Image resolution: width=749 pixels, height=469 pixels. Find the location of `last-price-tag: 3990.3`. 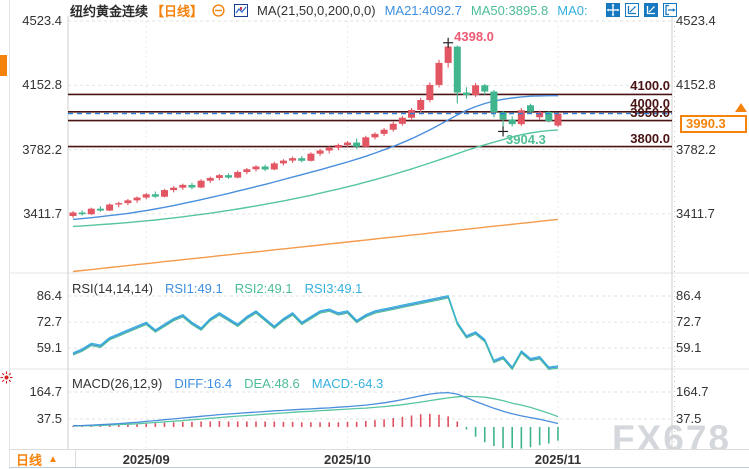

last-price-tag: 3990.3 is located at coordinates (713, 124).